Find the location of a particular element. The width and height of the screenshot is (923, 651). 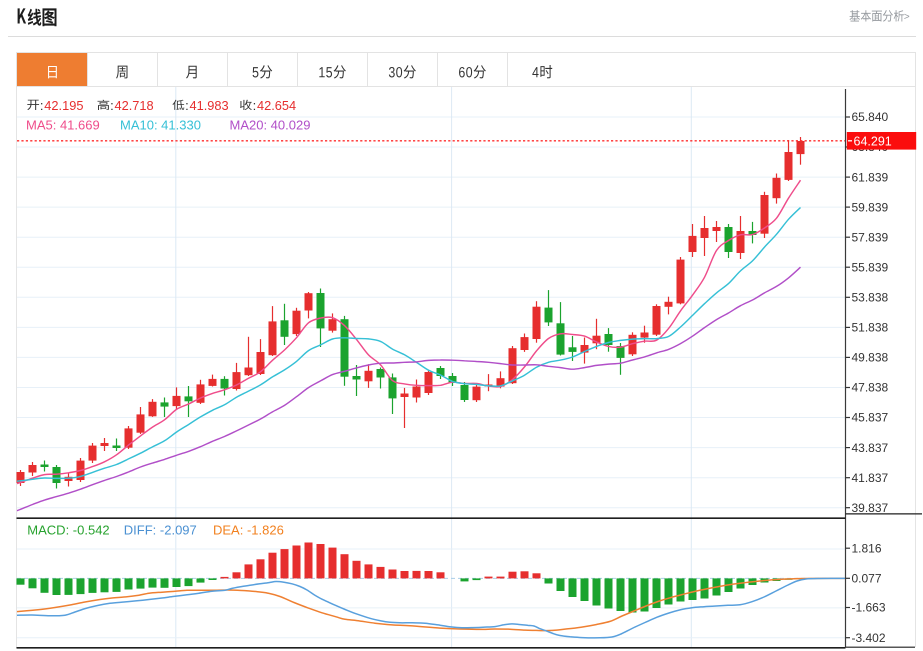

svg-text: 61.839 is located at coordinates (870, 177).